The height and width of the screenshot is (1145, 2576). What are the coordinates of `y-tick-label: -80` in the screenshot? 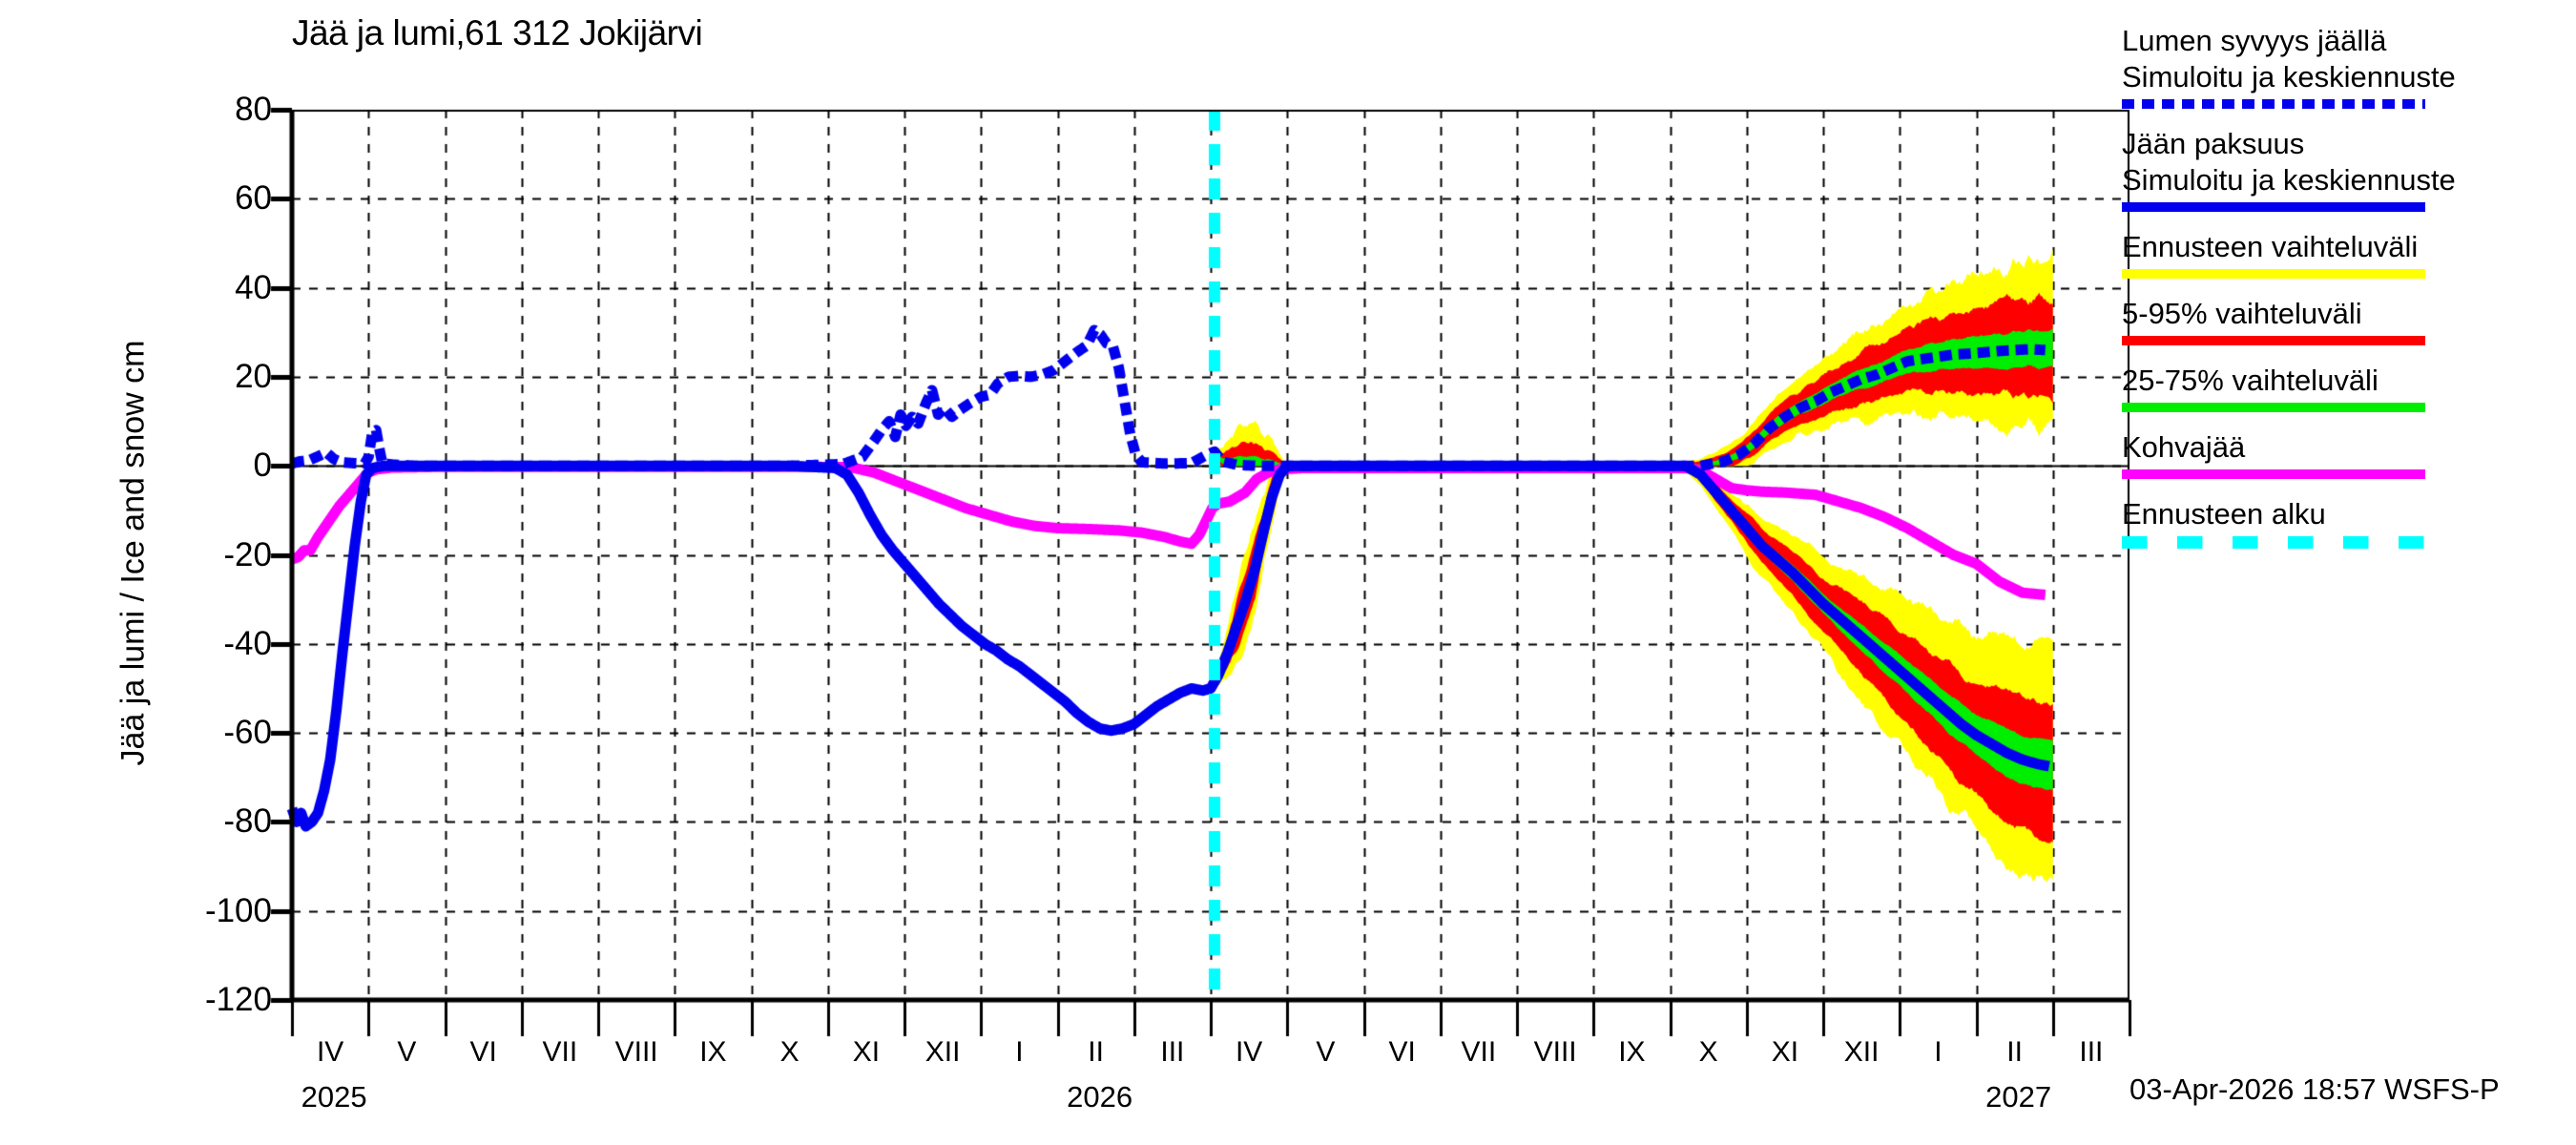 It's located at (247, 821).